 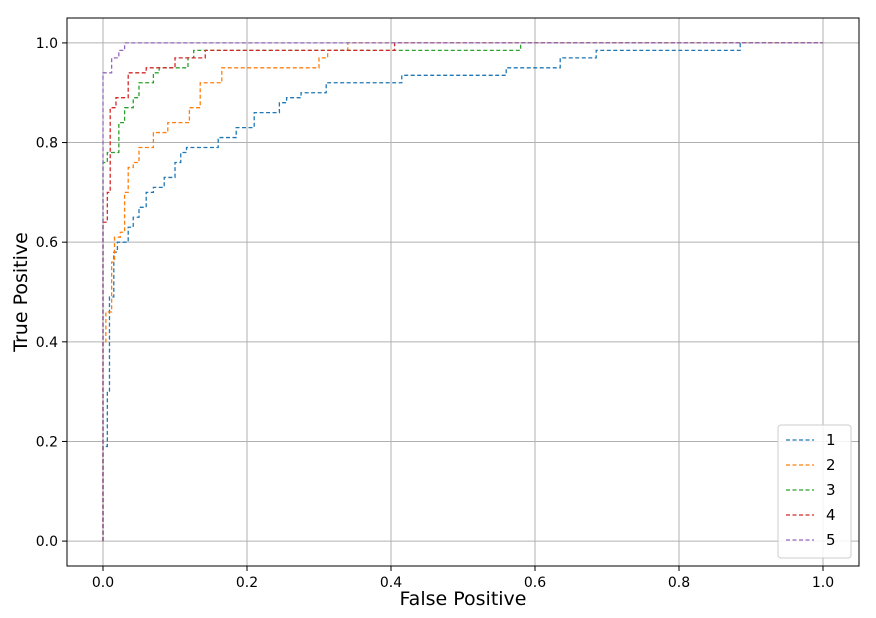 What do you see at coordinates (47, 44) in the screenshot?
I see `y-tick-label: 1.0` at bounding box center [47, 44].